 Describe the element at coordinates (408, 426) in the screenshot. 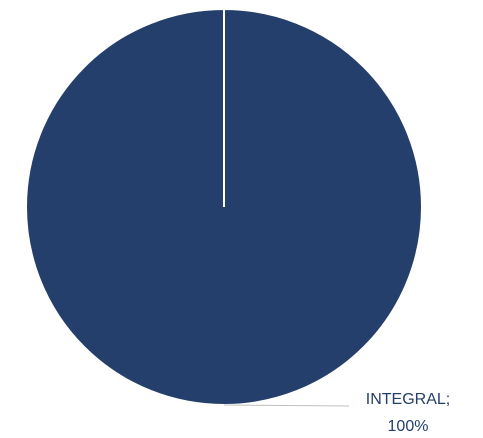

I see `slice-value-label: 100%` at that location.